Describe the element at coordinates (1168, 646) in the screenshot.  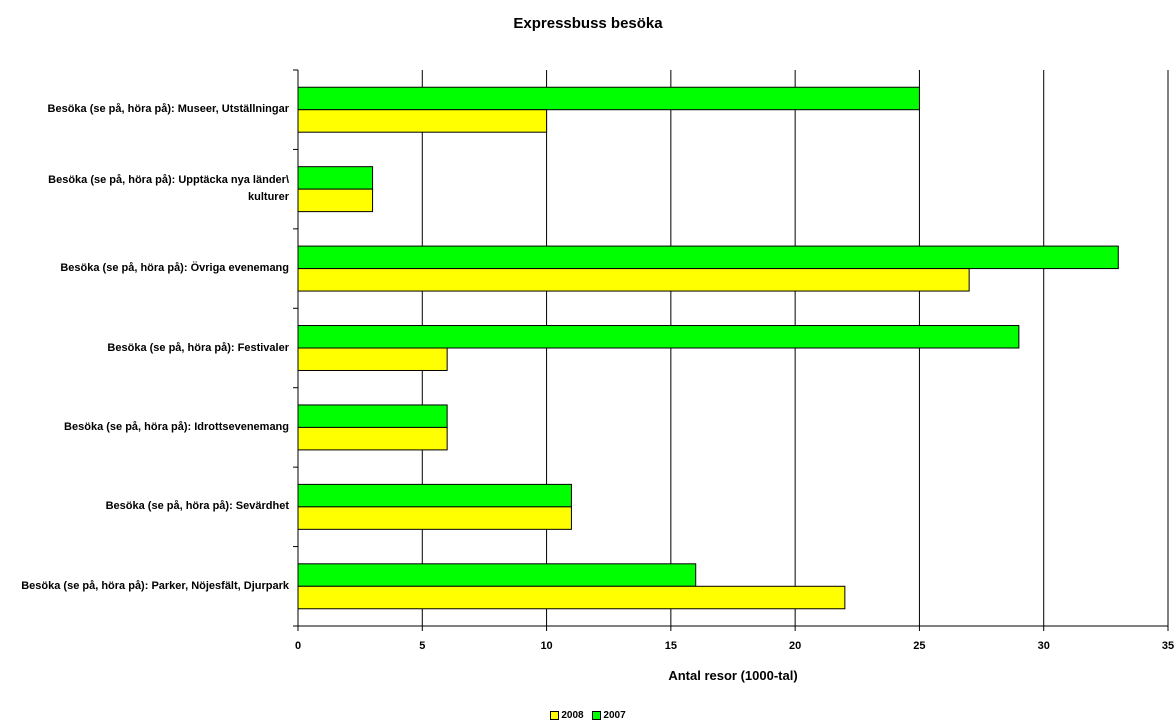
I see `x-tick-label-35: 35` at that location.